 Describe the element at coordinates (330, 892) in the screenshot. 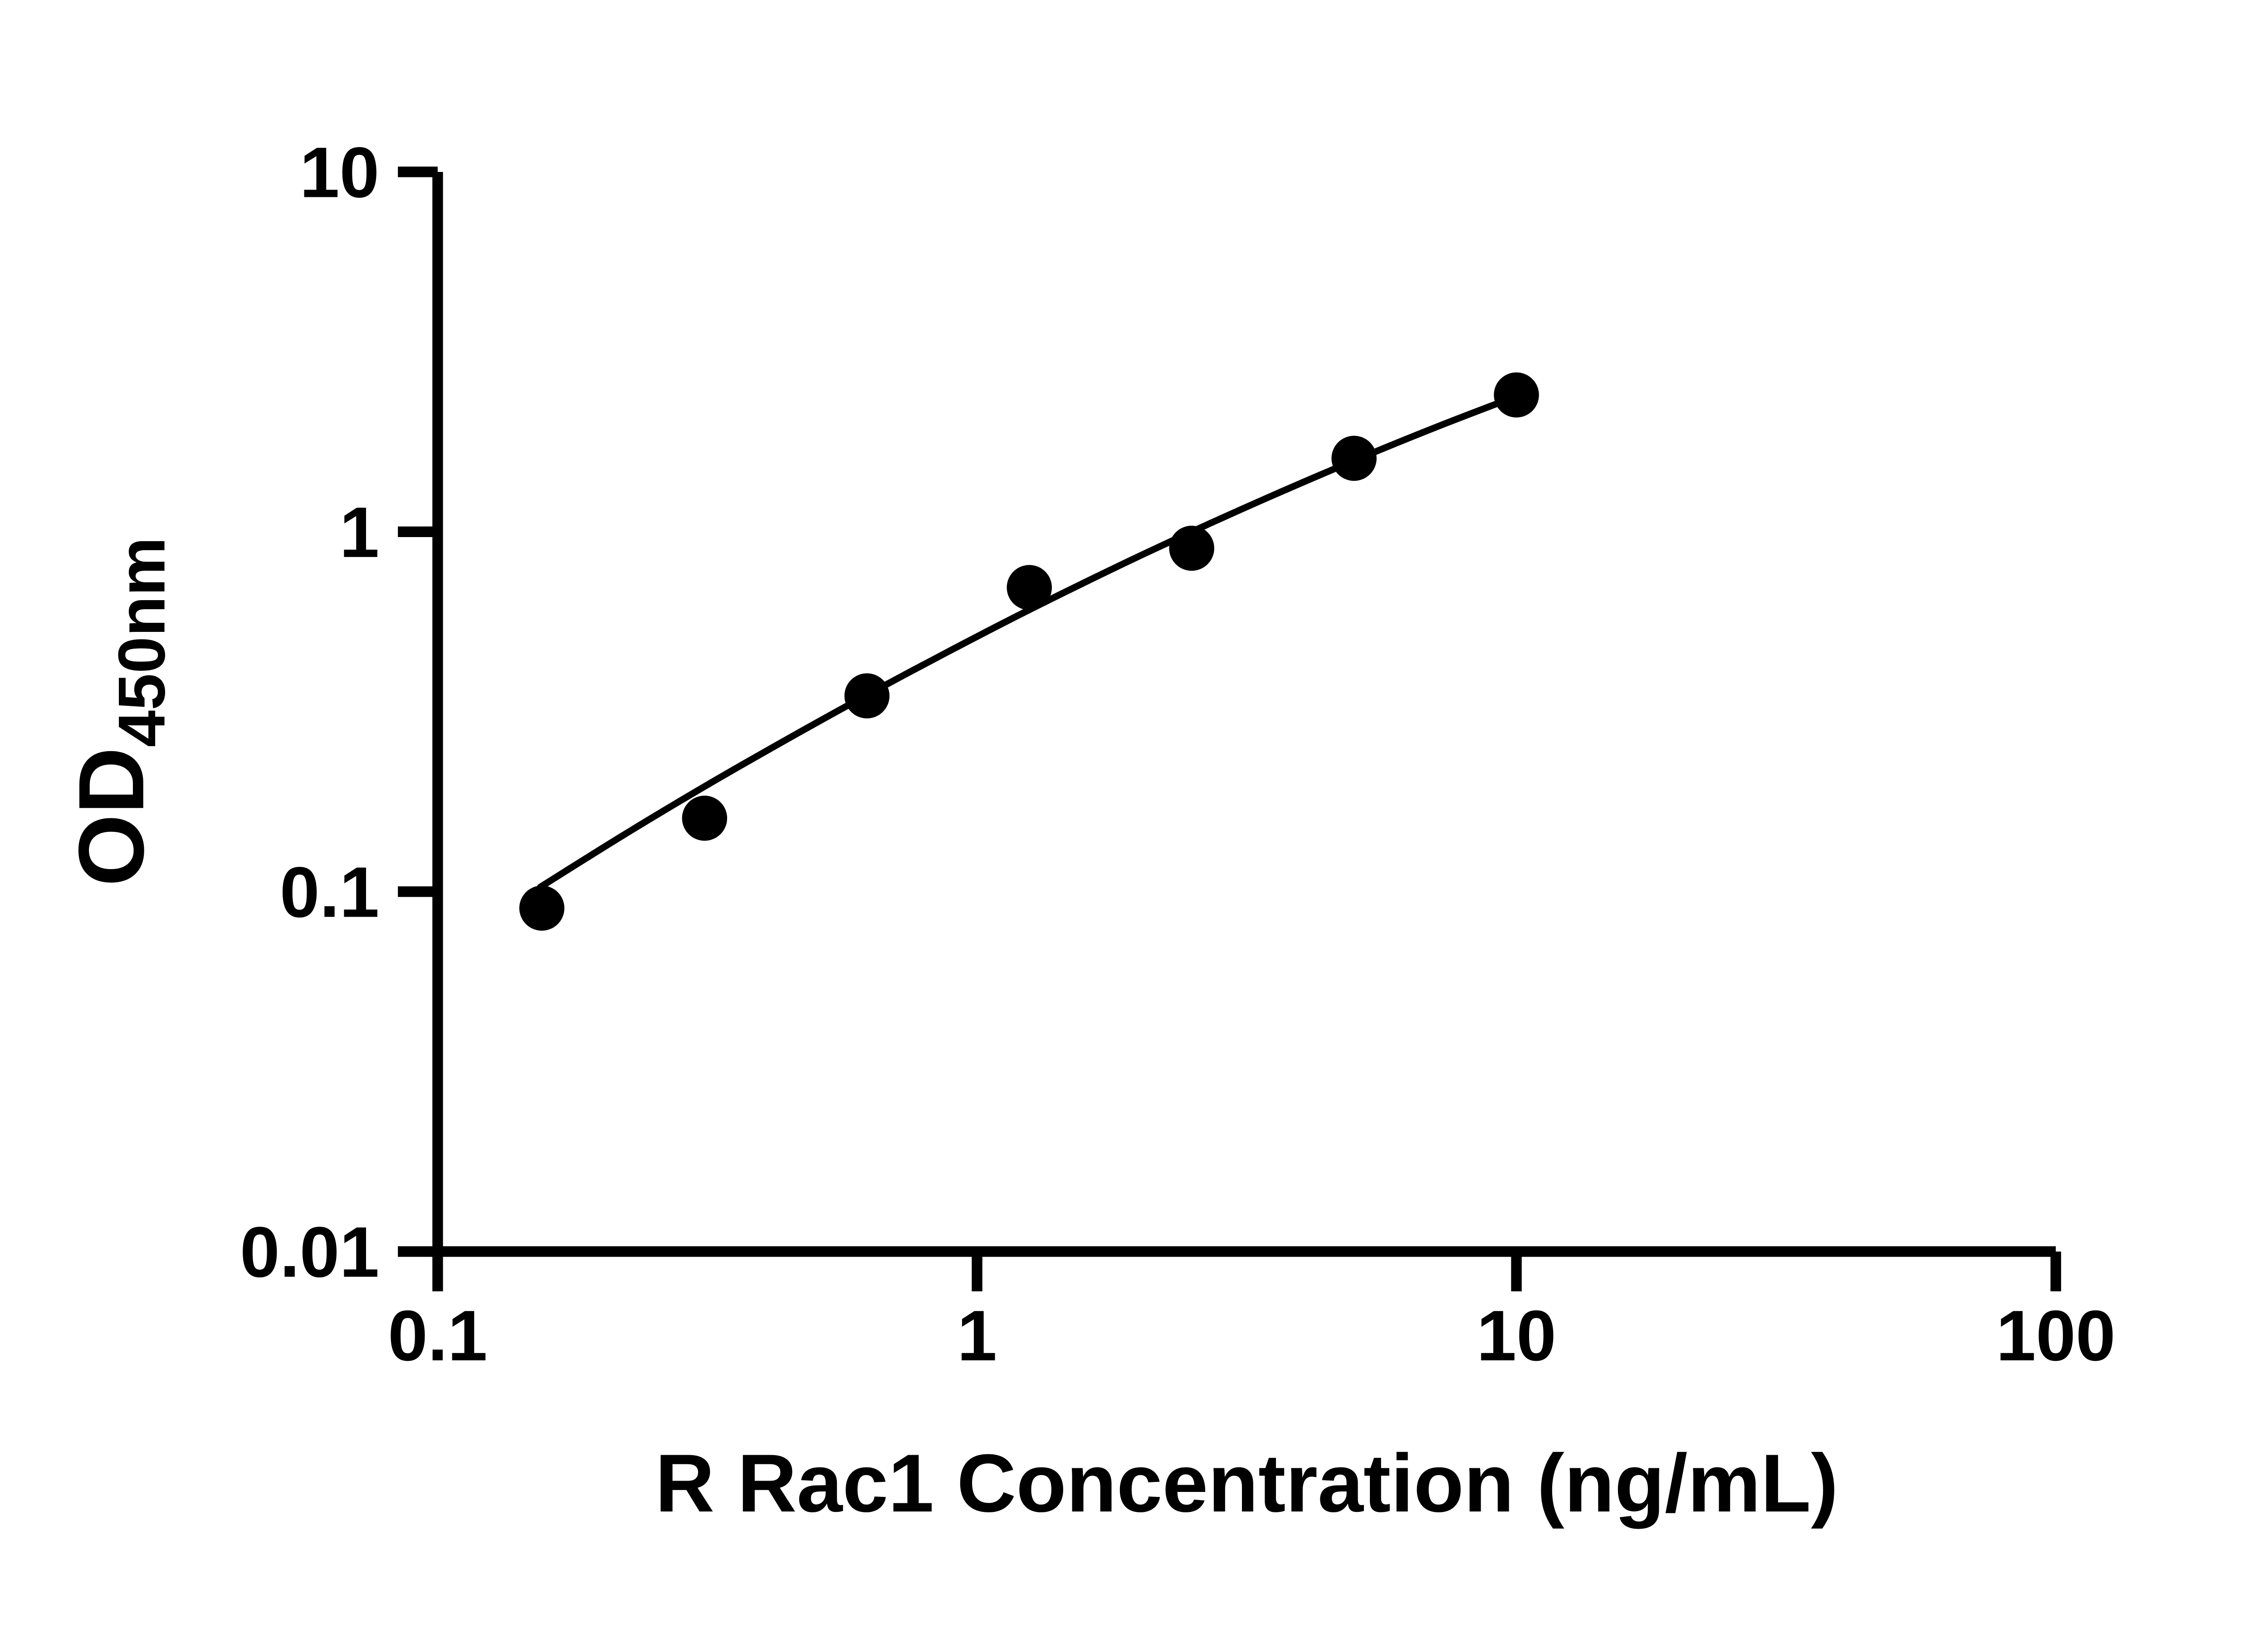

I see `y-tick-label: 0.1` at that location.